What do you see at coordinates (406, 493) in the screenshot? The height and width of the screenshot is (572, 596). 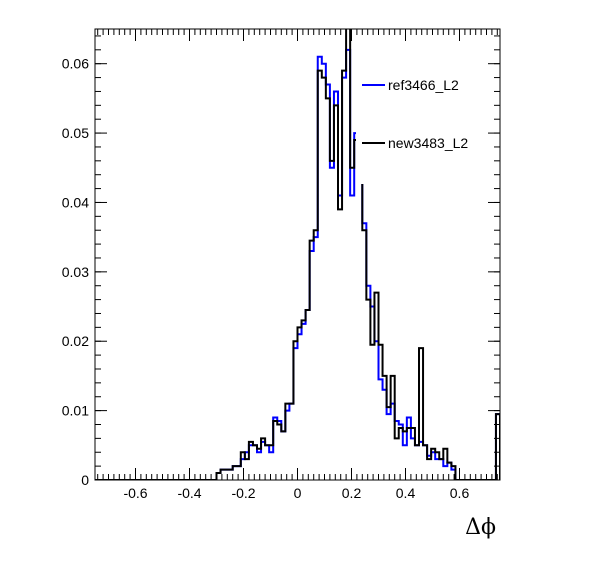 I see `x-tick-label: 0.4` at bounding box center [406, 493].